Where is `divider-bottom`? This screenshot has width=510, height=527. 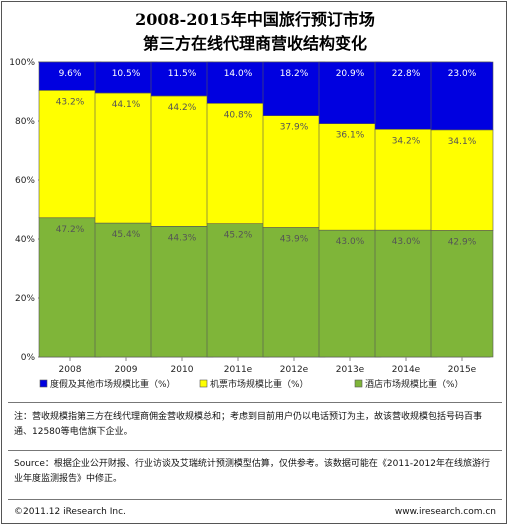 divider-bottom is located at coordinates (255, 499).